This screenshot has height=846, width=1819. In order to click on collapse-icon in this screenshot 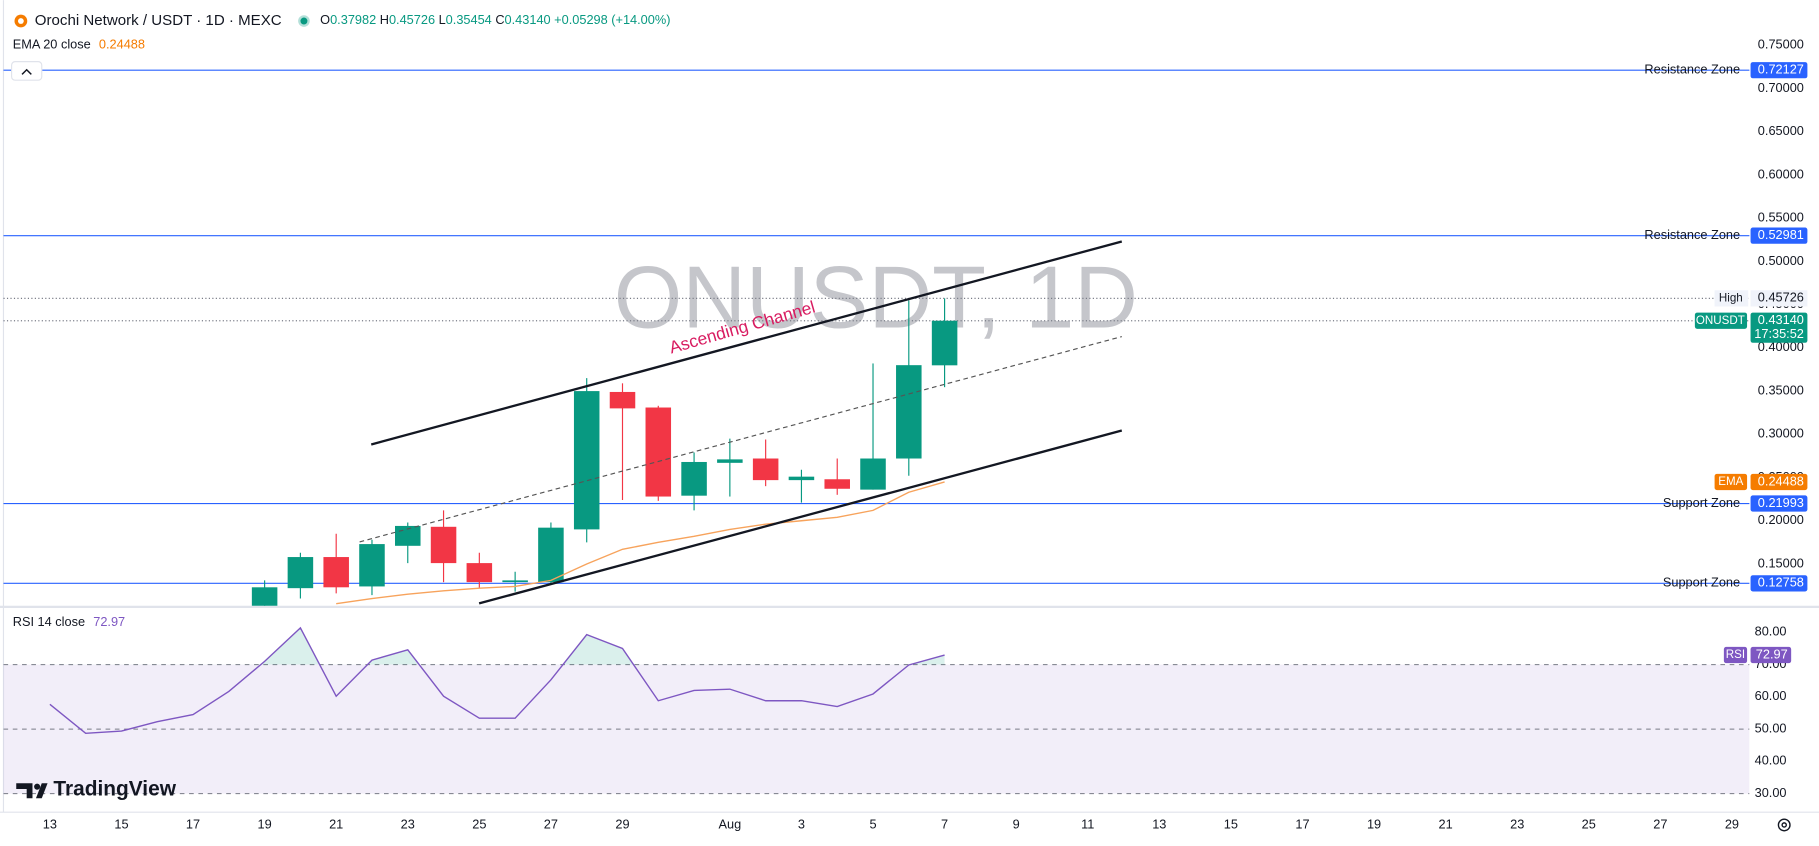, I will do `click(26, 71)`.